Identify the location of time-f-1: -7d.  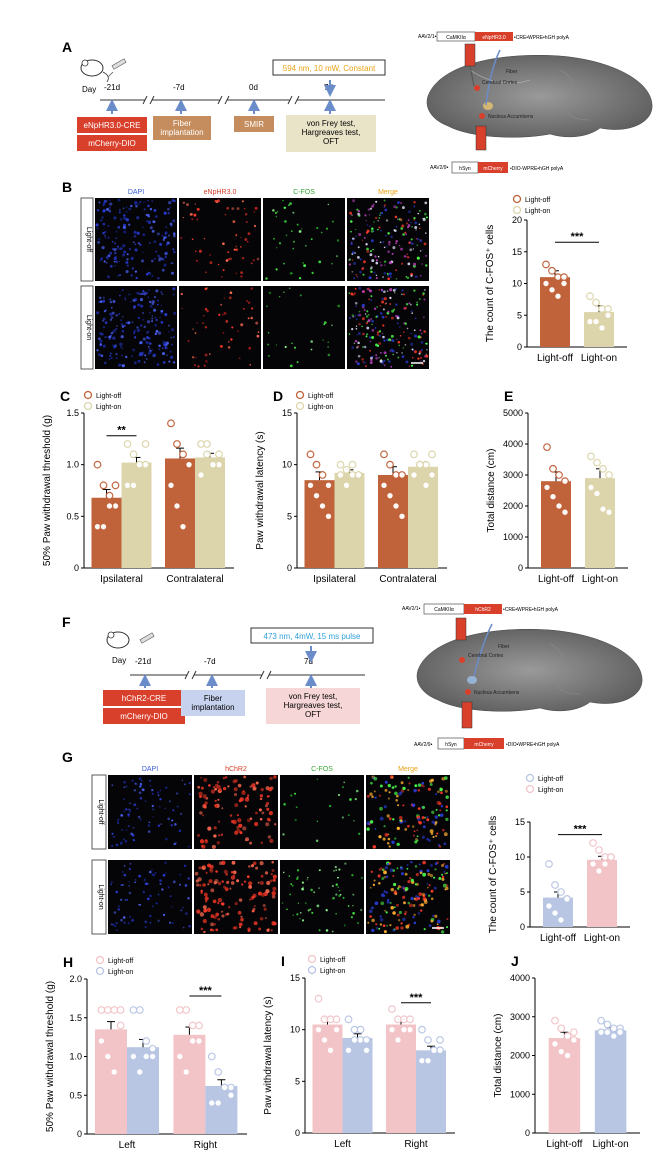
(210, 661).